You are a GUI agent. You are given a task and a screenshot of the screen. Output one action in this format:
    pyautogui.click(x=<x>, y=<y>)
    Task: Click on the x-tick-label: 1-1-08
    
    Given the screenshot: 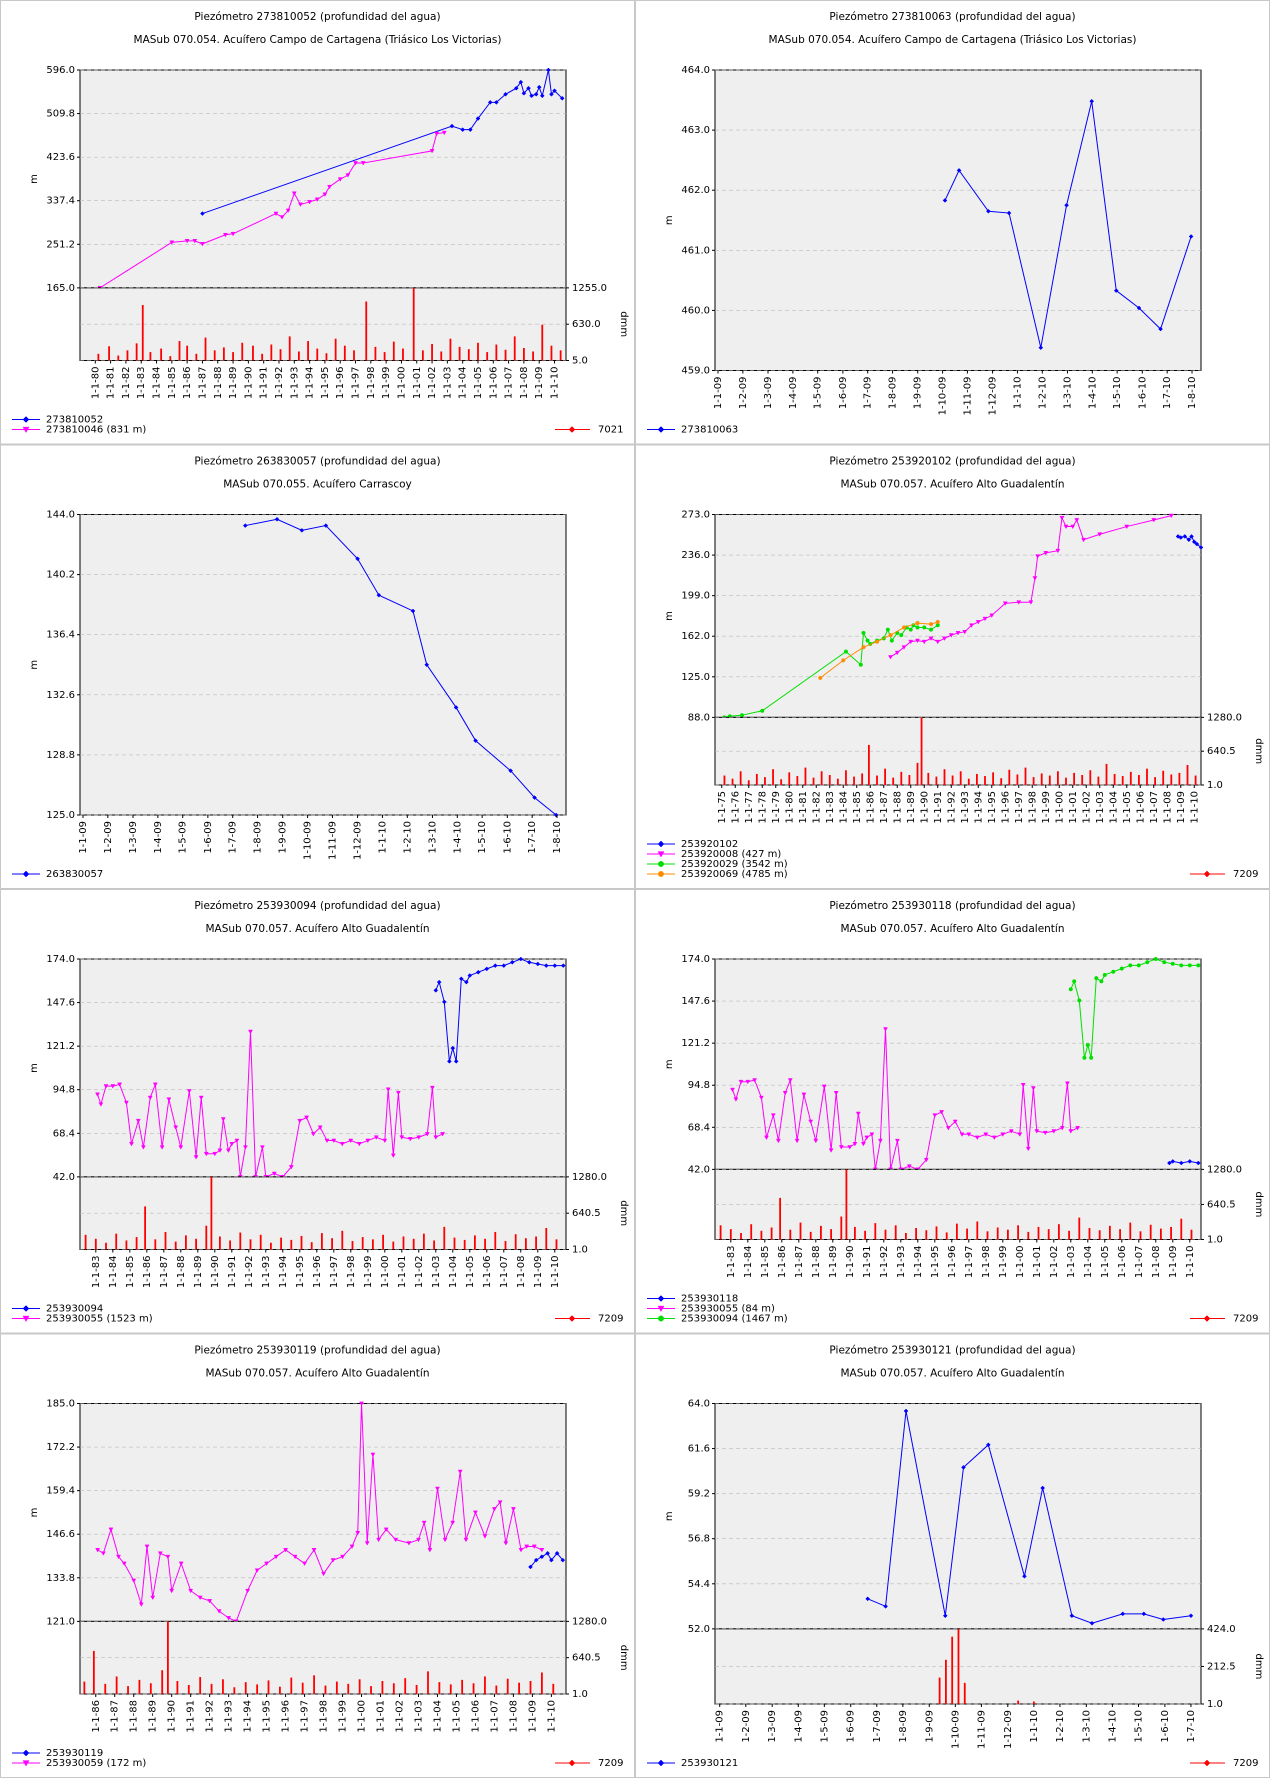 What is the action you would take?
    pyautogui.click(x=513, y=1716)
    